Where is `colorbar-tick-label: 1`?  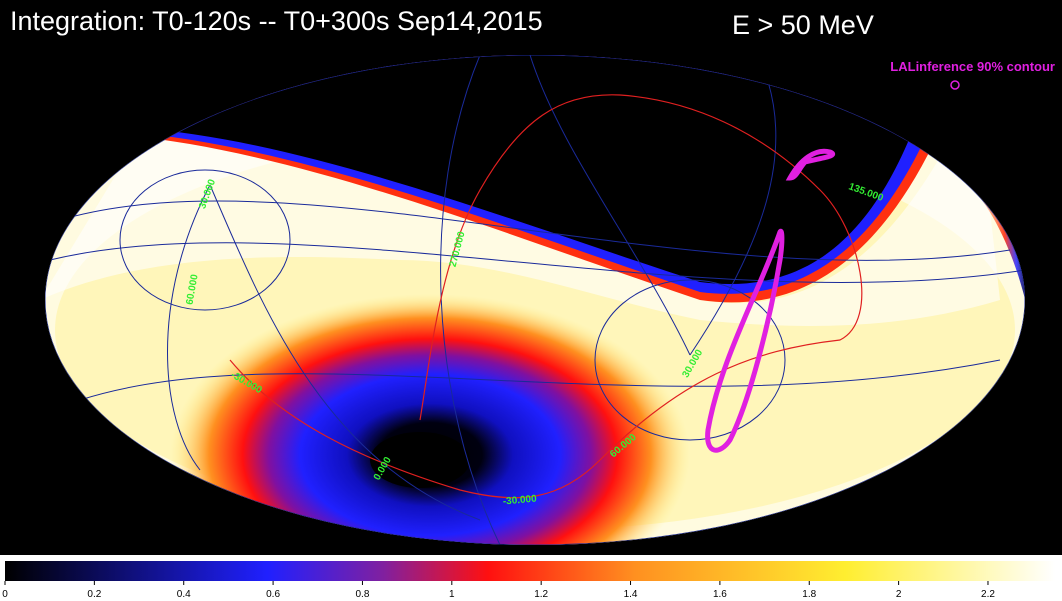
colorbar-tick-label: 1 is located at coordinates (452, 594).